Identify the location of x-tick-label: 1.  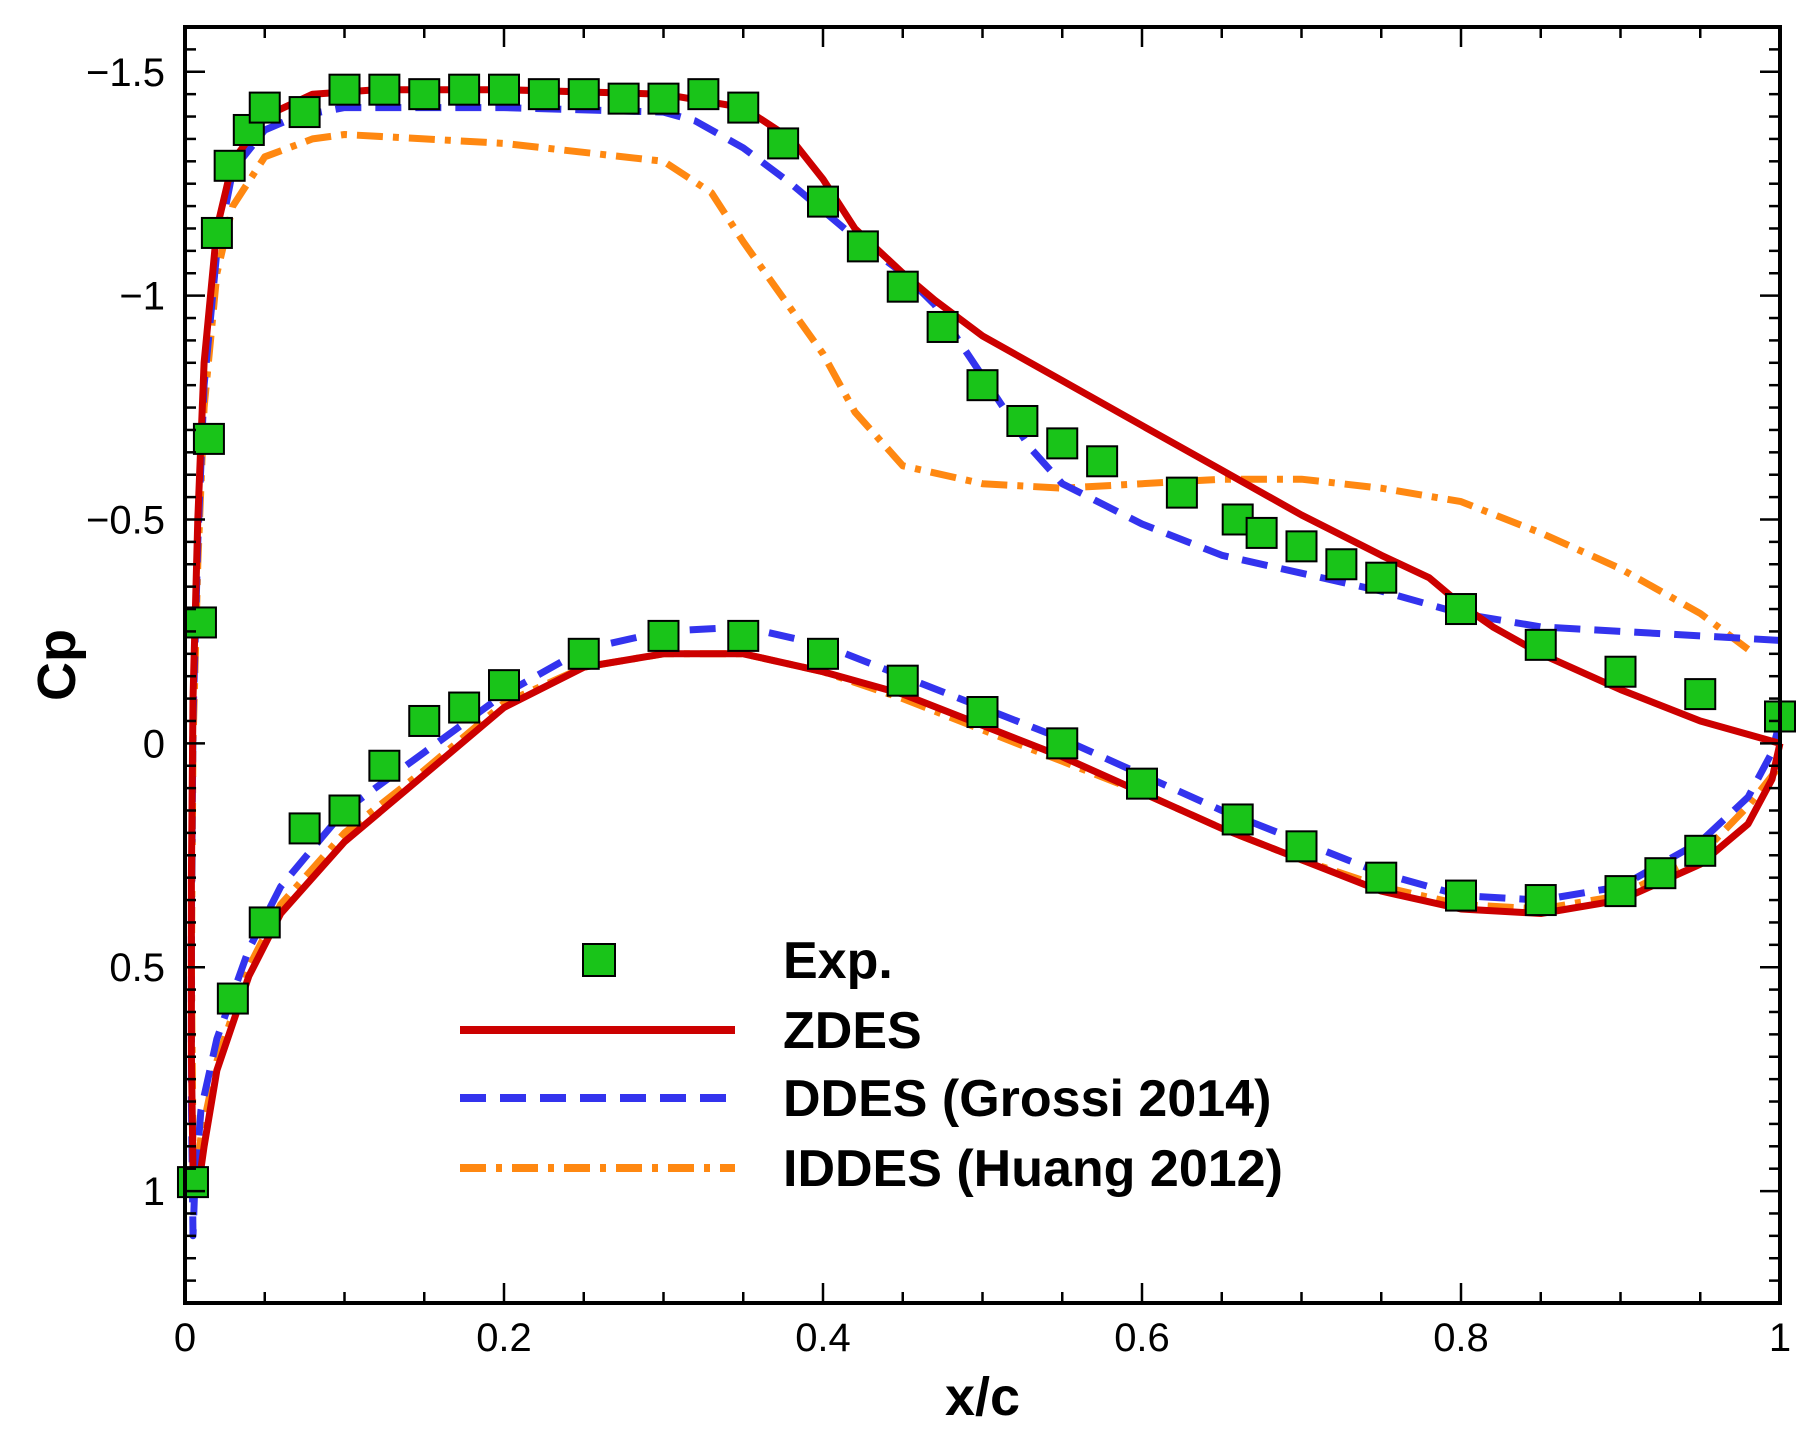
(1780, 1338).